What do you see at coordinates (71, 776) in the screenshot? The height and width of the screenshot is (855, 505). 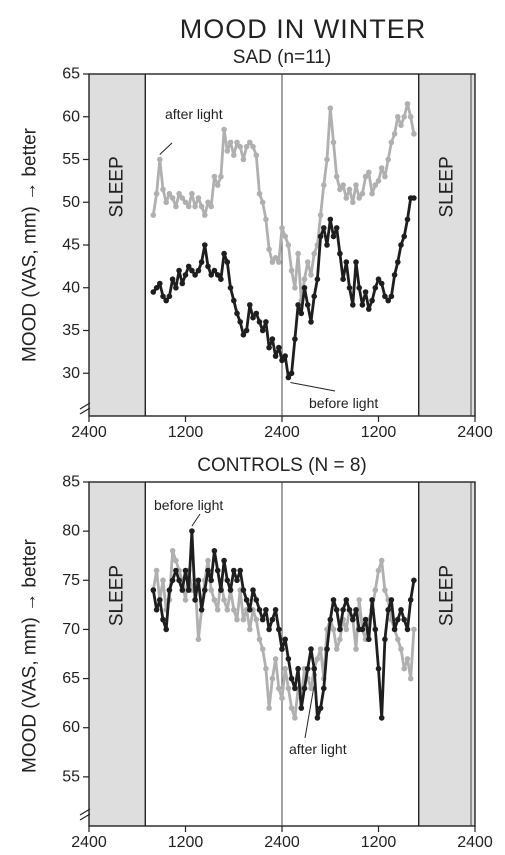 I see `y-tick-label: 55` at bounding box center [71, 776].